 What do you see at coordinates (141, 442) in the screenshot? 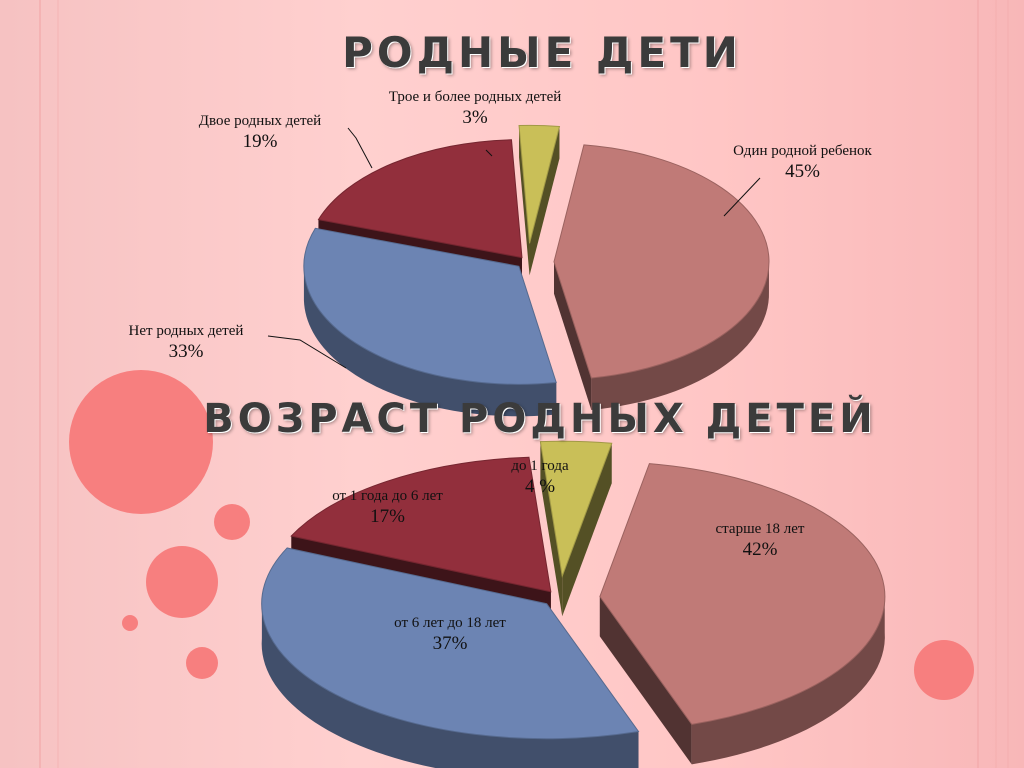
I see `deco-circle-large` at bounding box center [141, 442].